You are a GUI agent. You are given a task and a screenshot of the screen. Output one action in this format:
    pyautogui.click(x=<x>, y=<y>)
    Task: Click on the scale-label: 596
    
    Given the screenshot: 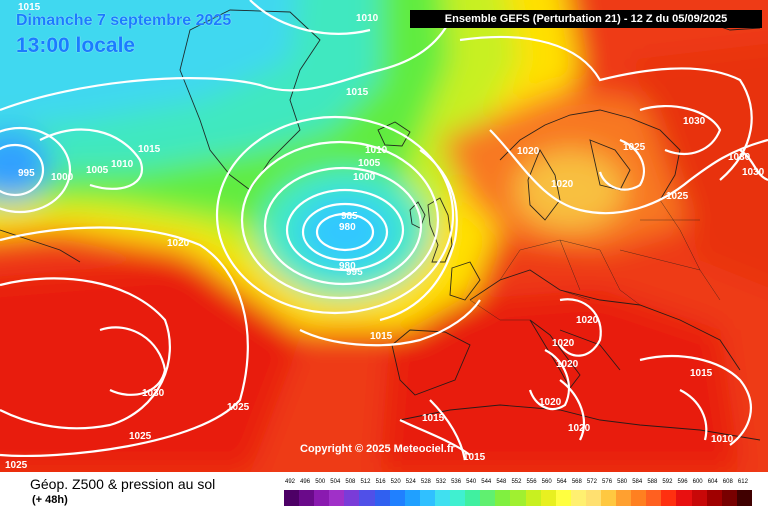 What is the action you would take?
    pyautogui.click(x=682, y=482)
    